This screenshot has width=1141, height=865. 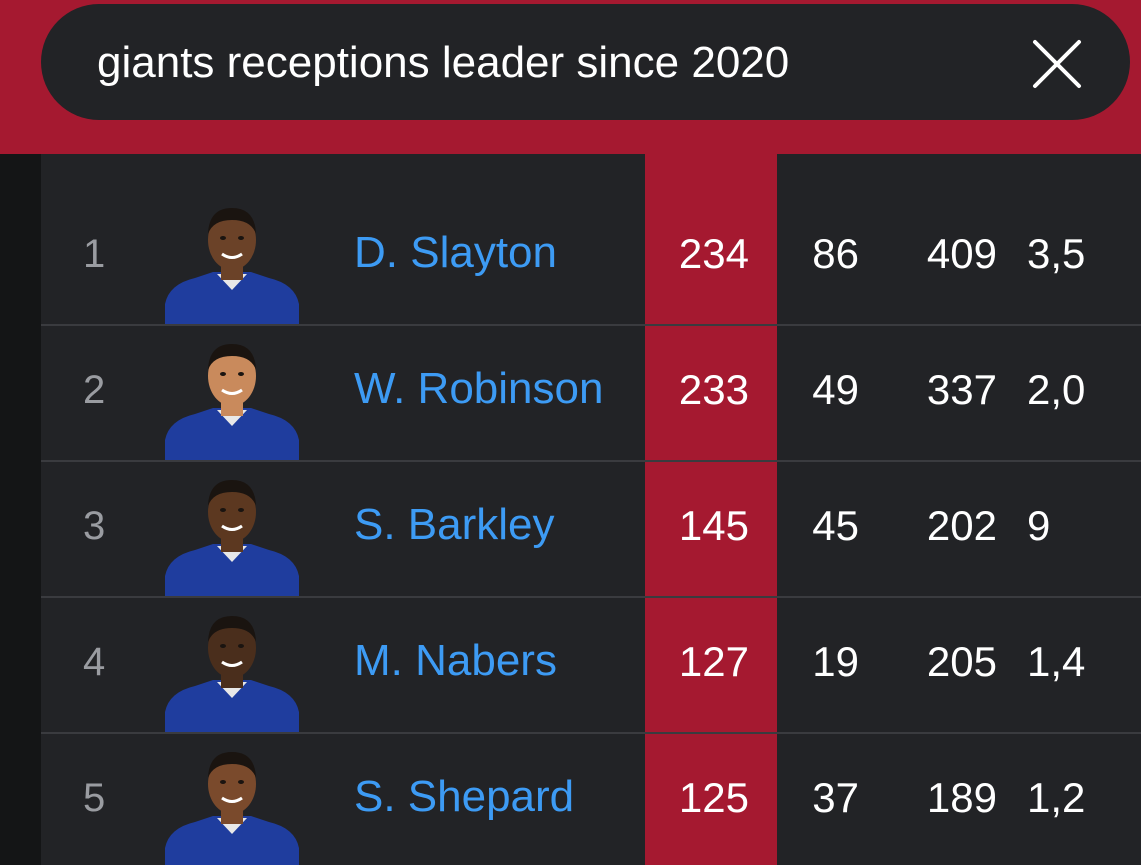 What do you see at coordinates (454, 524) in the screenshot?
I see `player-name-link: S. Barkley` at bounding box center [454, 524].